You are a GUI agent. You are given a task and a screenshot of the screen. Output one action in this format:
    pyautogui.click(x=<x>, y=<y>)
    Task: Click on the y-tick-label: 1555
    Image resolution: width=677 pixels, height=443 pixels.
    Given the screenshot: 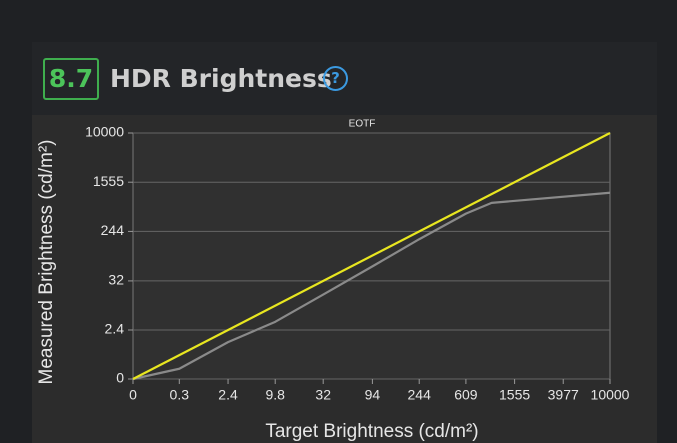 What is the action you would take?
    pyautogui.click(x=108, y=181)
    